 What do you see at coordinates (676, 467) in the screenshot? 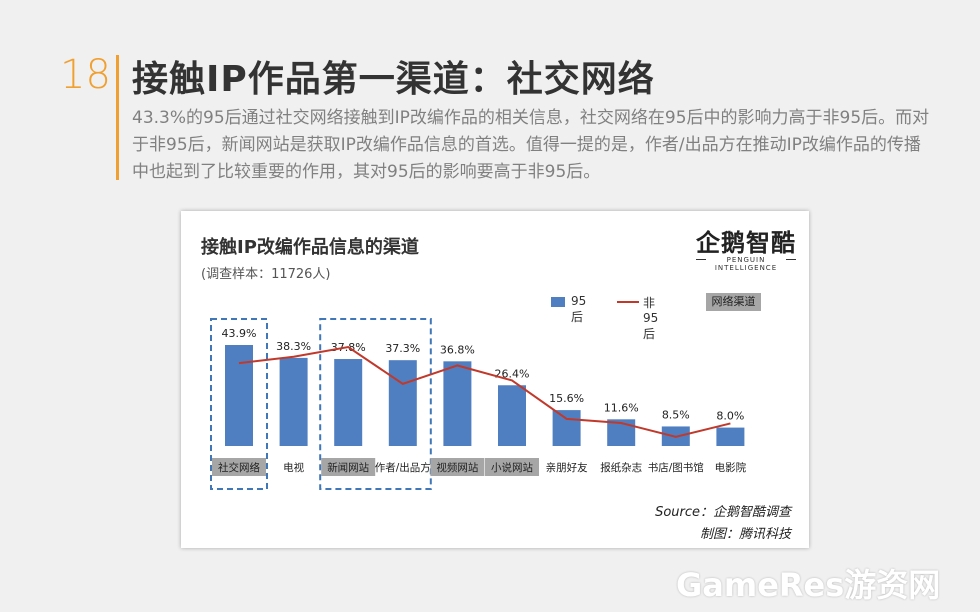
I see `category-label-8: 书店/图书馆` at bounding box center [676, 467].